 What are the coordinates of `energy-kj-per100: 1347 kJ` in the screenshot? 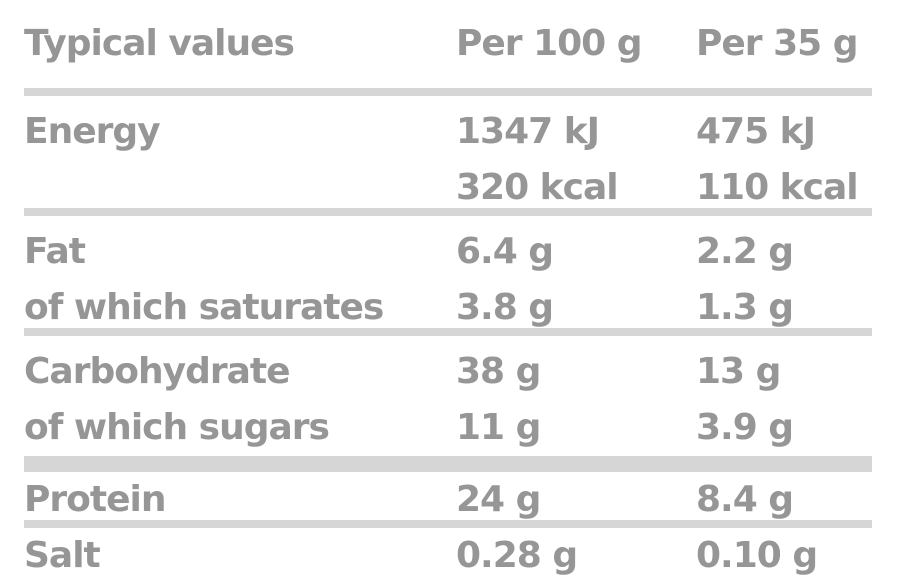 It's located at (528, 131).